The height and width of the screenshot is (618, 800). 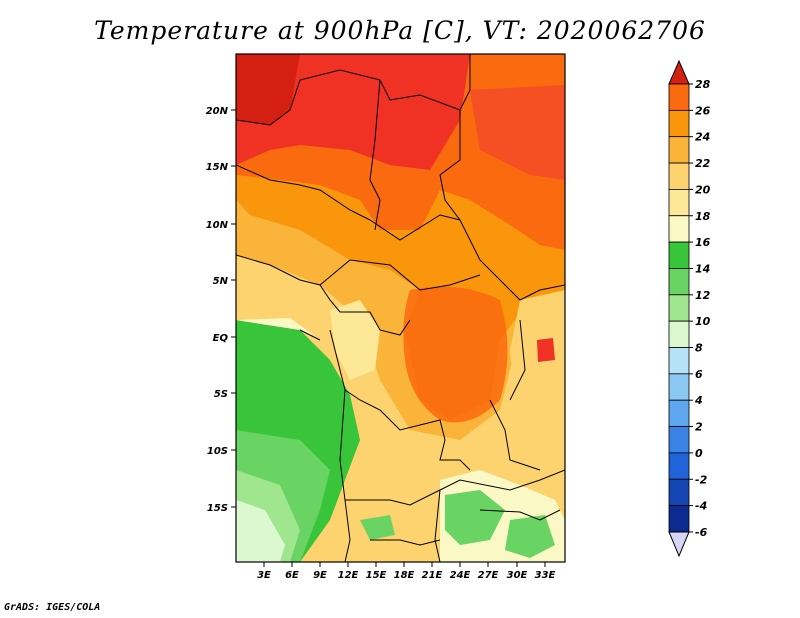 I want to click on colorbar-label: 2, so click(x=699, y=427).